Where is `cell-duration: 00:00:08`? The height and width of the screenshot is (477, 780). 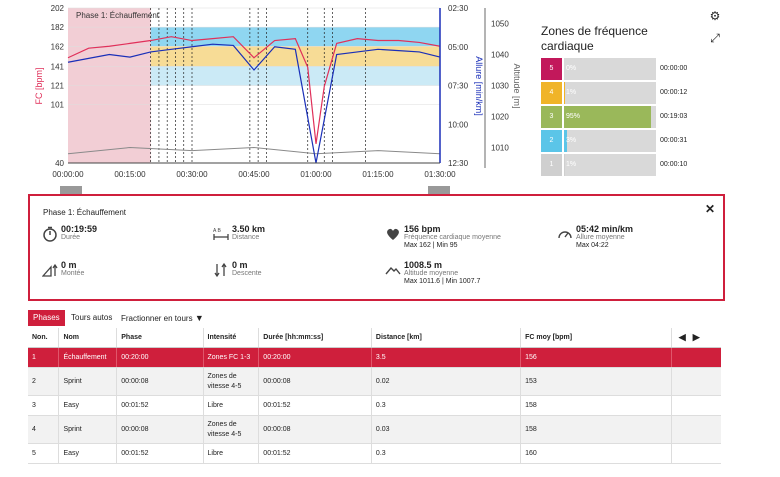 cell-duration: 00:00:08 is located at coordinates (315, 429).